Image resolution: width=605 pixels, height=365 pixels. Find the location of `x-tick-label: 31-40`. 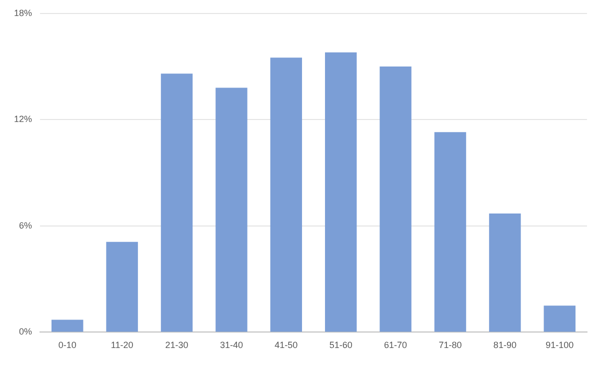

x-tick-label: 31-40 is located at coordinates (231, 345).